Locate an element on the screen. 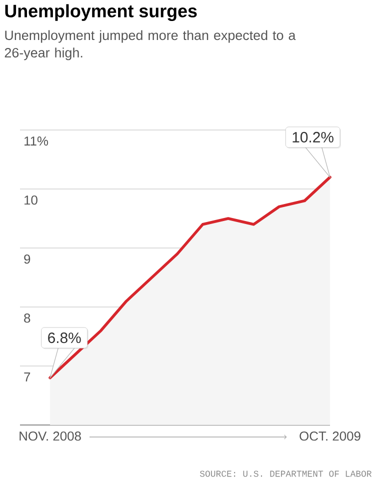  y-tick-label: 9 is located at coordinates (27, 259).